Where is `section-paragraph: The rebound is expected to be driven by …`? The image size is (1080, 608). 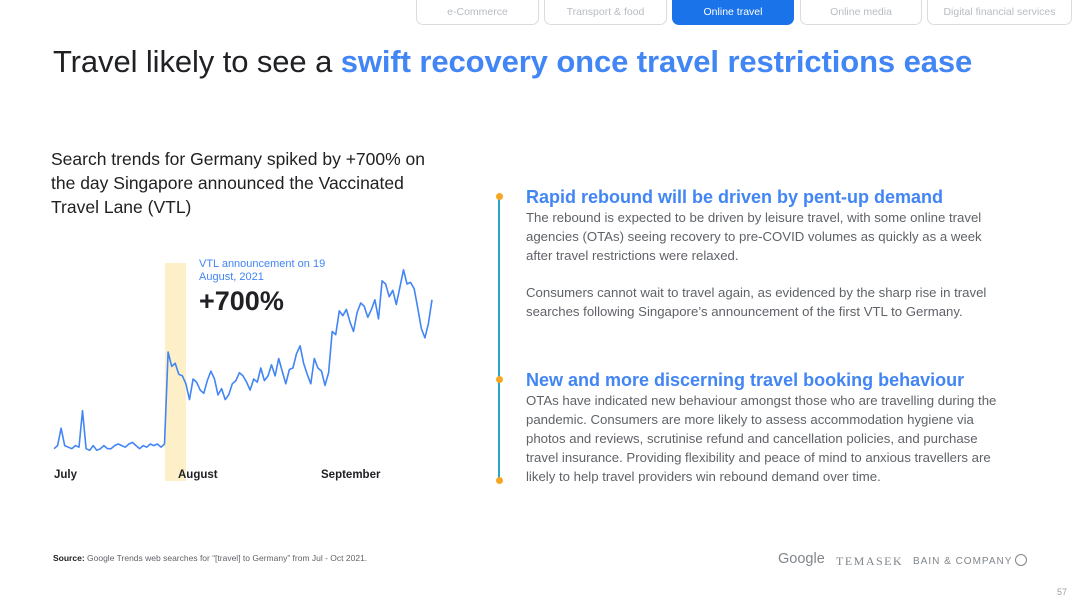 section-paragraph: The rebound is expected to be driven by … is located at coordinates (754, 236).